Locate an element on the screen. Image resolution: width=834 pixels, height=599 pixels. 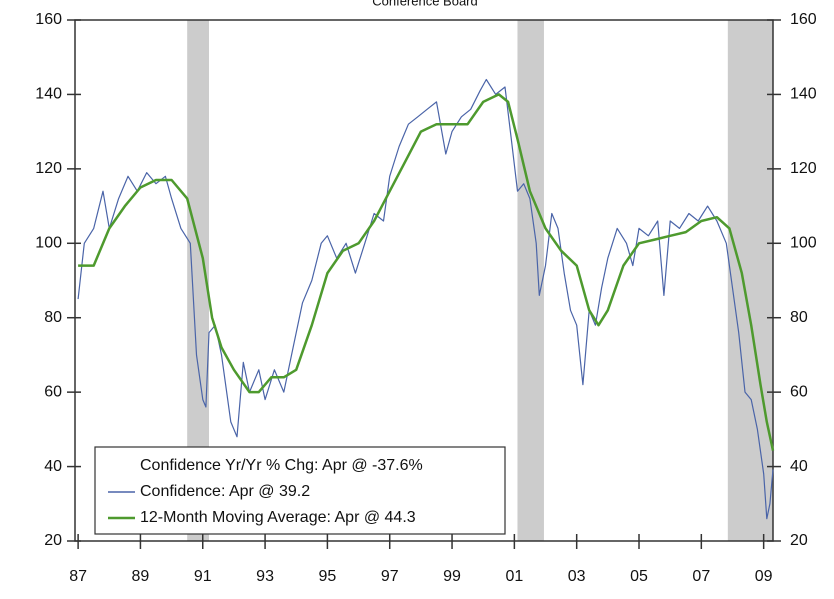
legend-label: Confidence: Apr @ 39.2 is located at coordinates (225, 491).